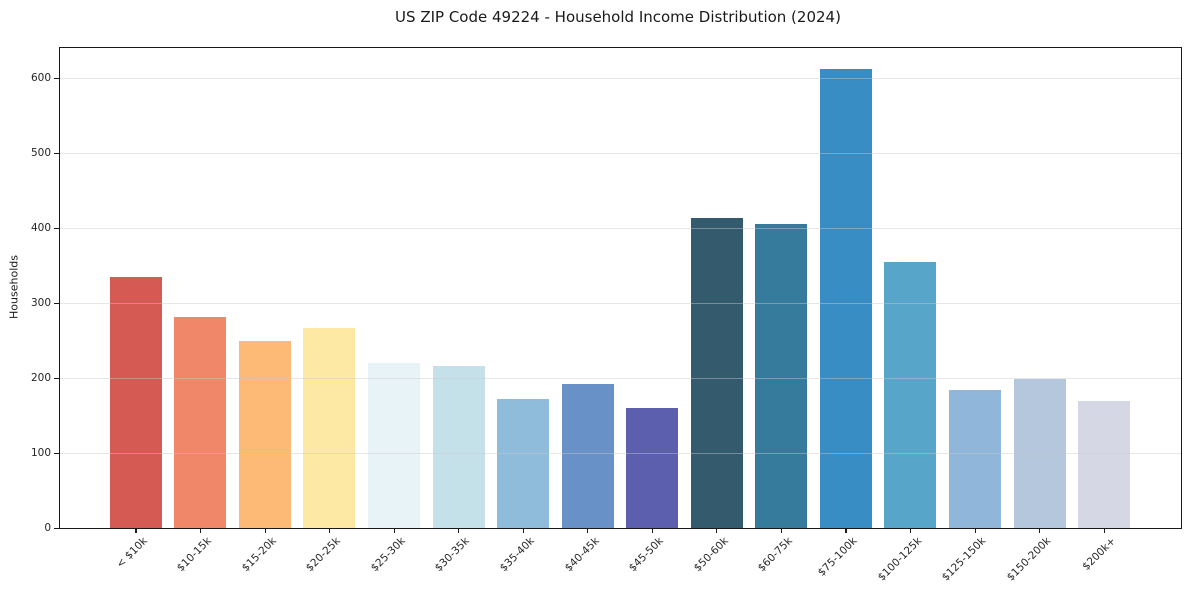  Describe the element at coordinates (40, 153) in the screenshot. I see `y-tick-label-500: 500` at that location.